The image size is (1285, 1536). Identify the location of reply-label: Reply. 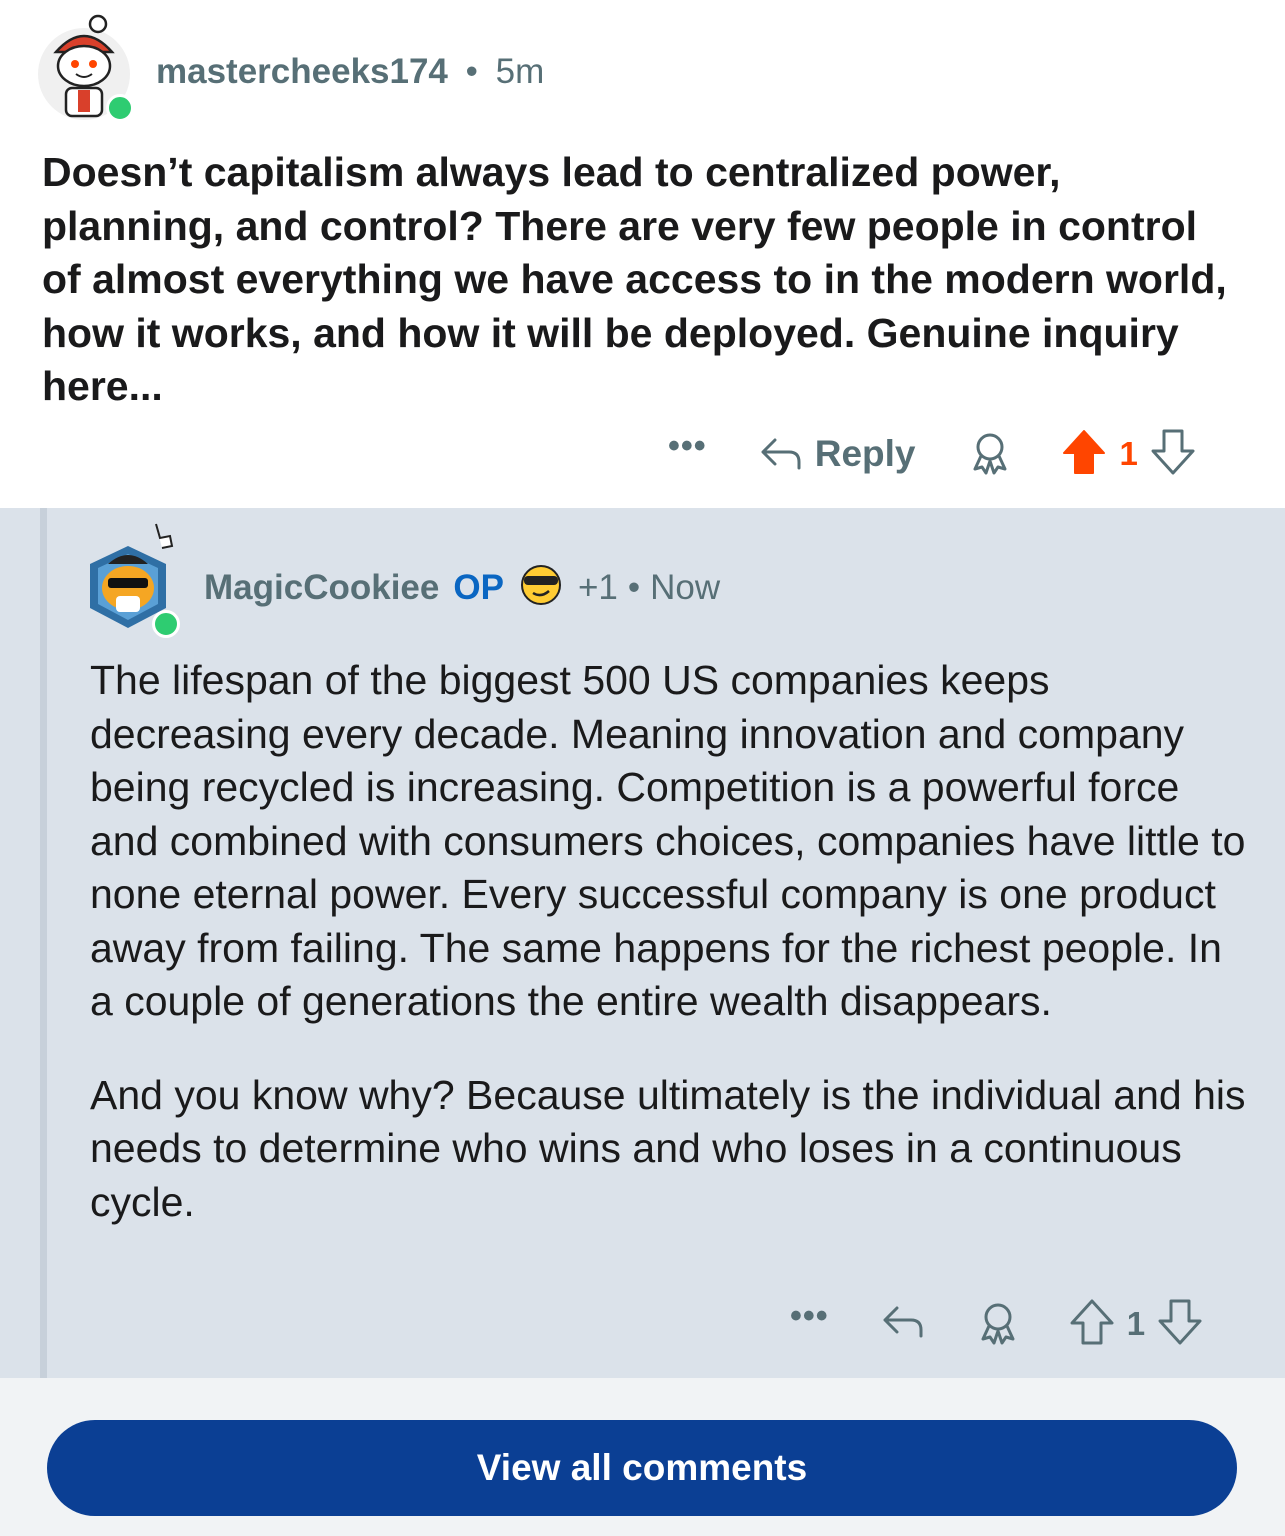
(865, 453).